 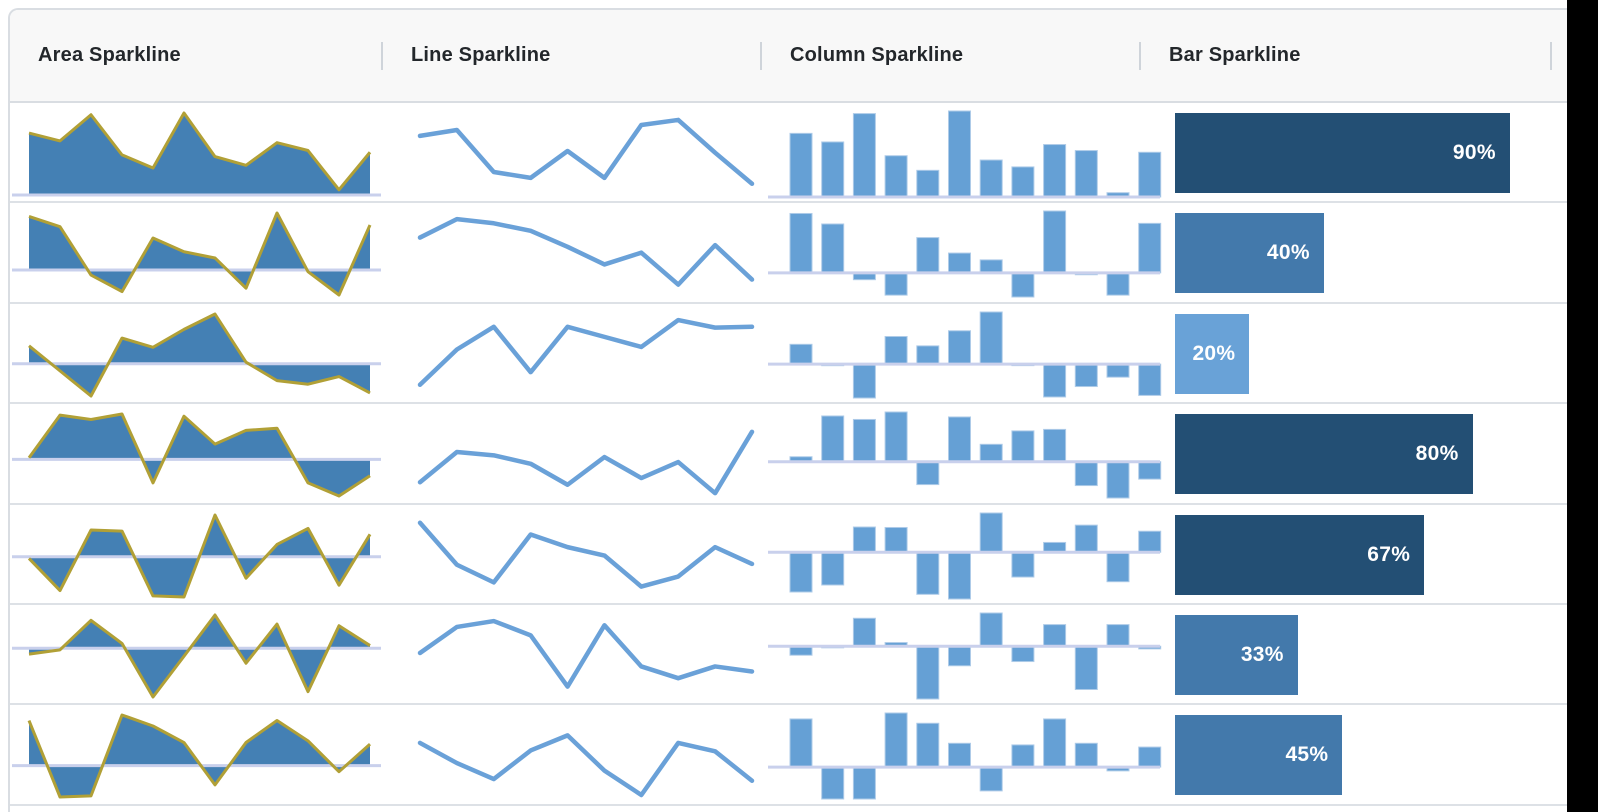 I want to click on table-row: 33%, so click(x=788, y=655).